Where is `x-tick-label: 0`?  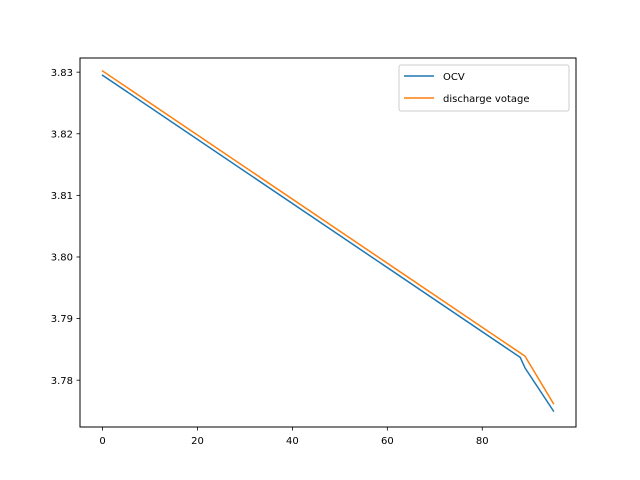 x-tick-label: 0 is located at coordinates (102, 441).